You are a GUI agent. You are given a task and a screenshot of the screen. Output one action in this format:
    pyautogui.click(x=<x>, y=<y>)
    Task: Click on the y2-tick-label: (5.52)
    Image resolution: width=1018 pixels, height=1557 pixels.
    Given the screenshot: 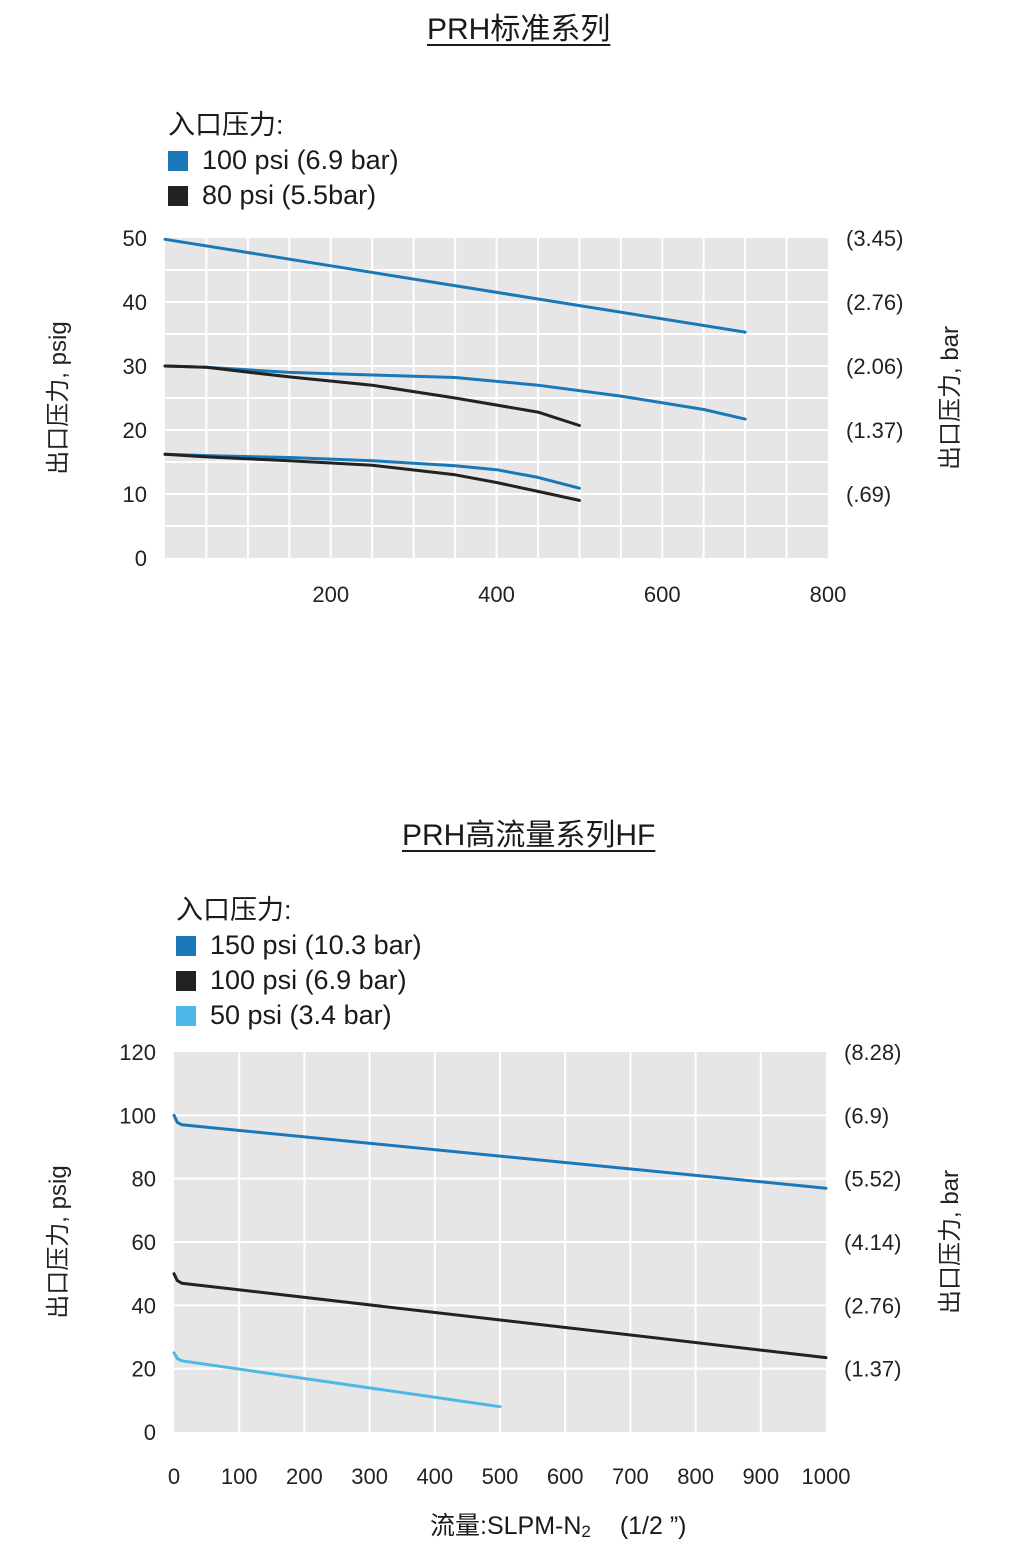 What is the action you would take?
    pyautogui.click(x=872, y=1179)
    